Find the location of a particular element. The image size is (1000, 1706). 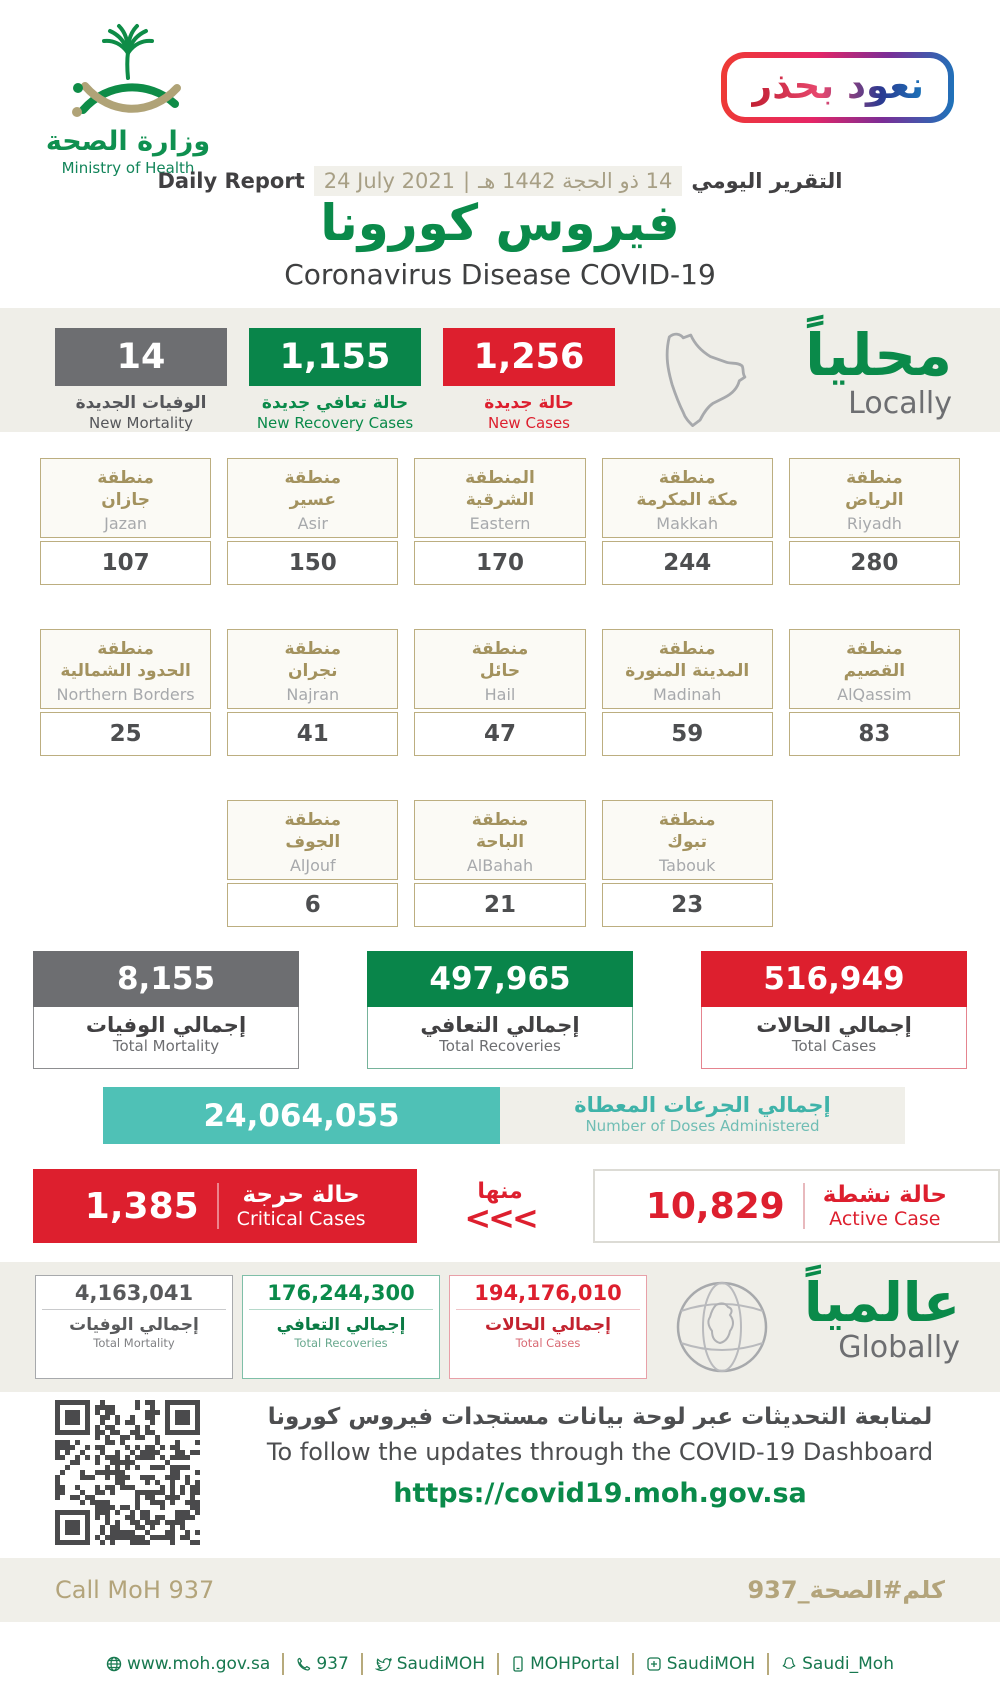

new-cases-label-en: New Cases is located at coordinates (528, 423).